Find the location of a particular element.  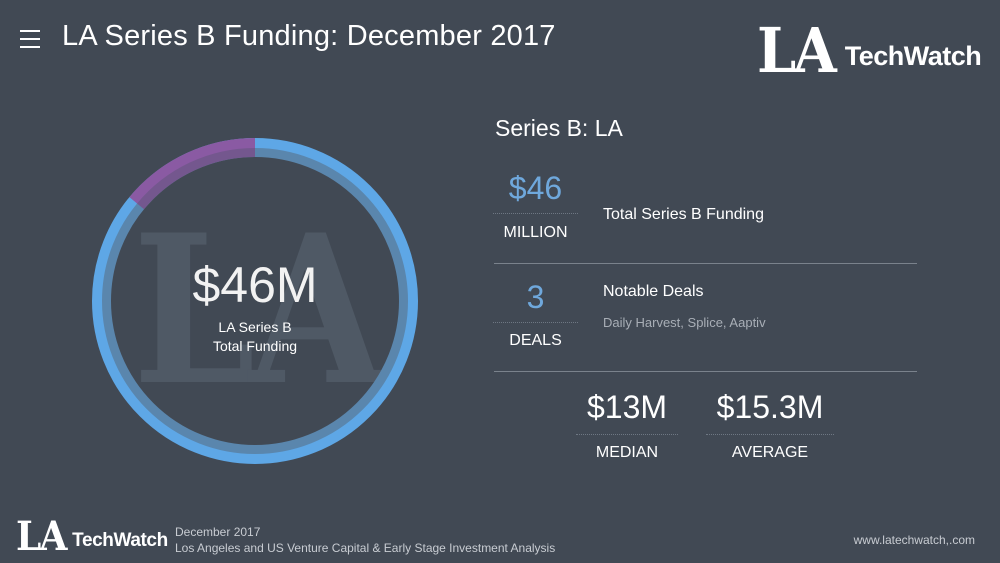

average-value: $15.3M is located at coordinates (770, 407).